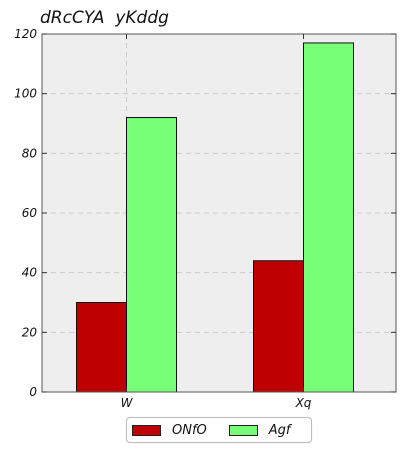 Image resolution: width=408 pixels, height=476 pixels. I want to click on legend-item-series-0: ONfO, so click(169, 430).